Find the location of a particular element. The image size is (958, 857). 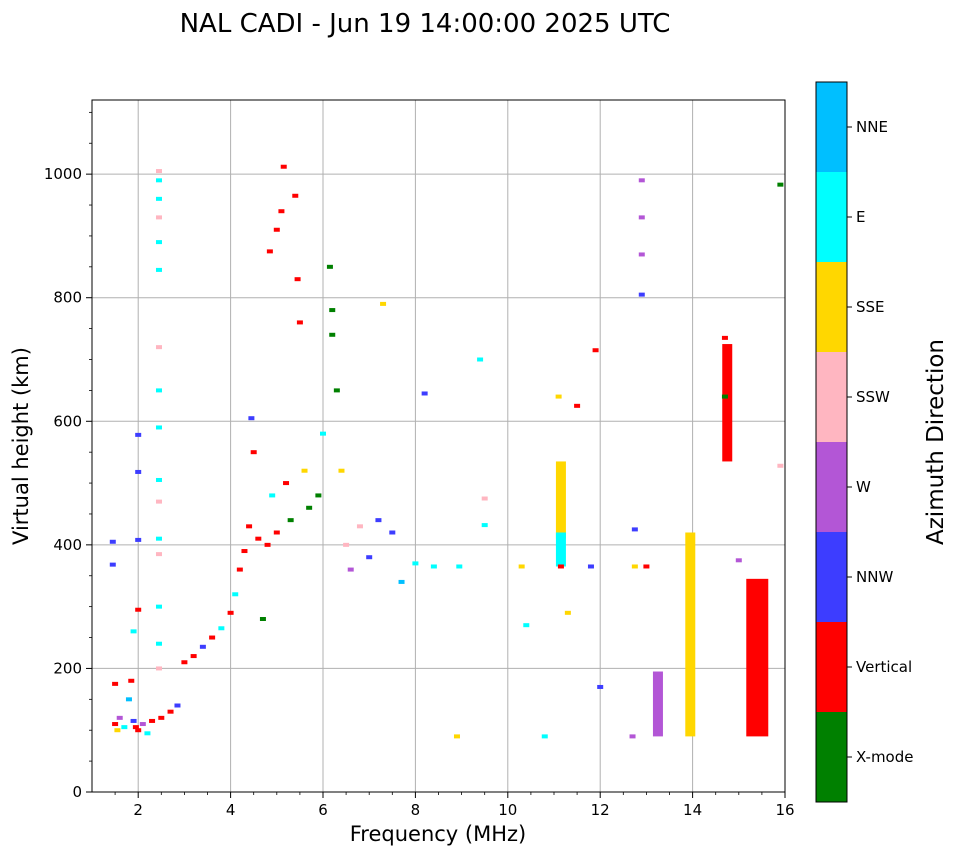

colorbar: X-mode Vertical NNW W SSW SSE E NNE is located at coordinates (864, 442).